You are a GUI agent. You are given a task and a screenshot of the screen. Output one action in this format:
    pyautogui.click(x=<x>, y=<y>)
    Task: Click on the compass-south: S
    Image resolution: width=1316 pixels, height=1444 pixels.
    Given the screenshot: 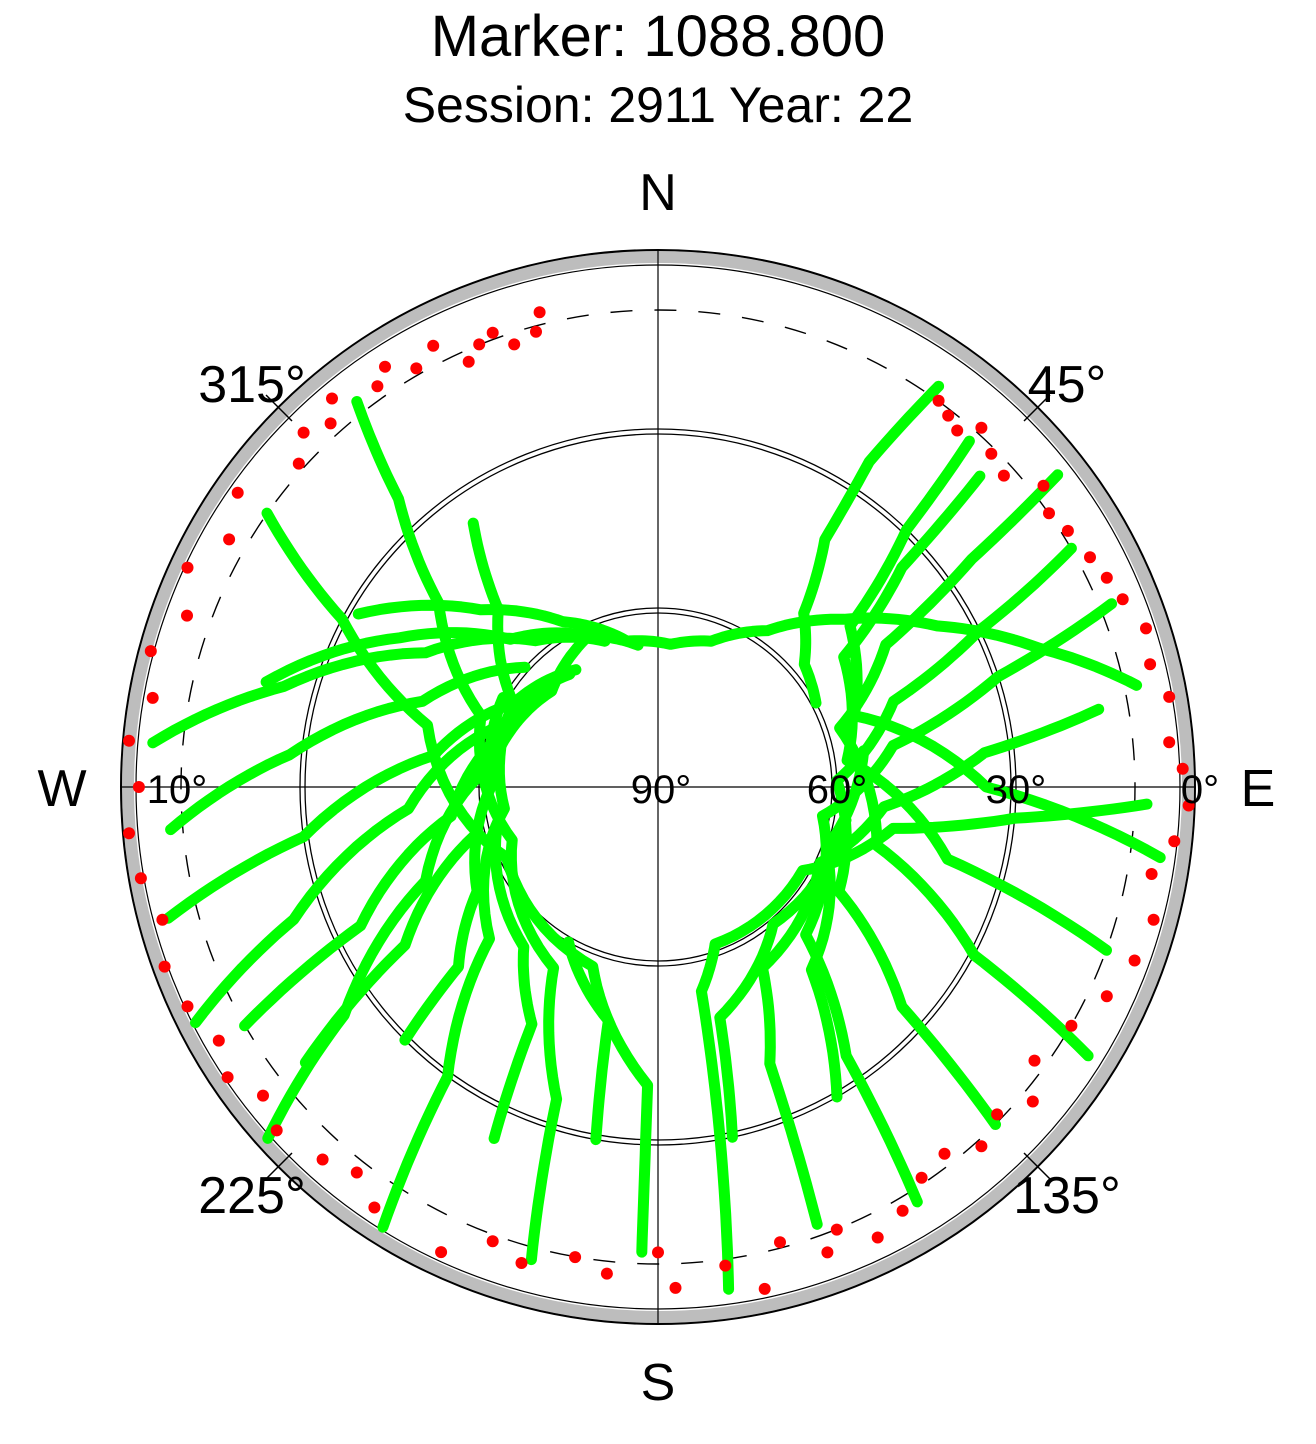 What is the action you would take?
    pyautogui.click(x=658, y=1383)
    